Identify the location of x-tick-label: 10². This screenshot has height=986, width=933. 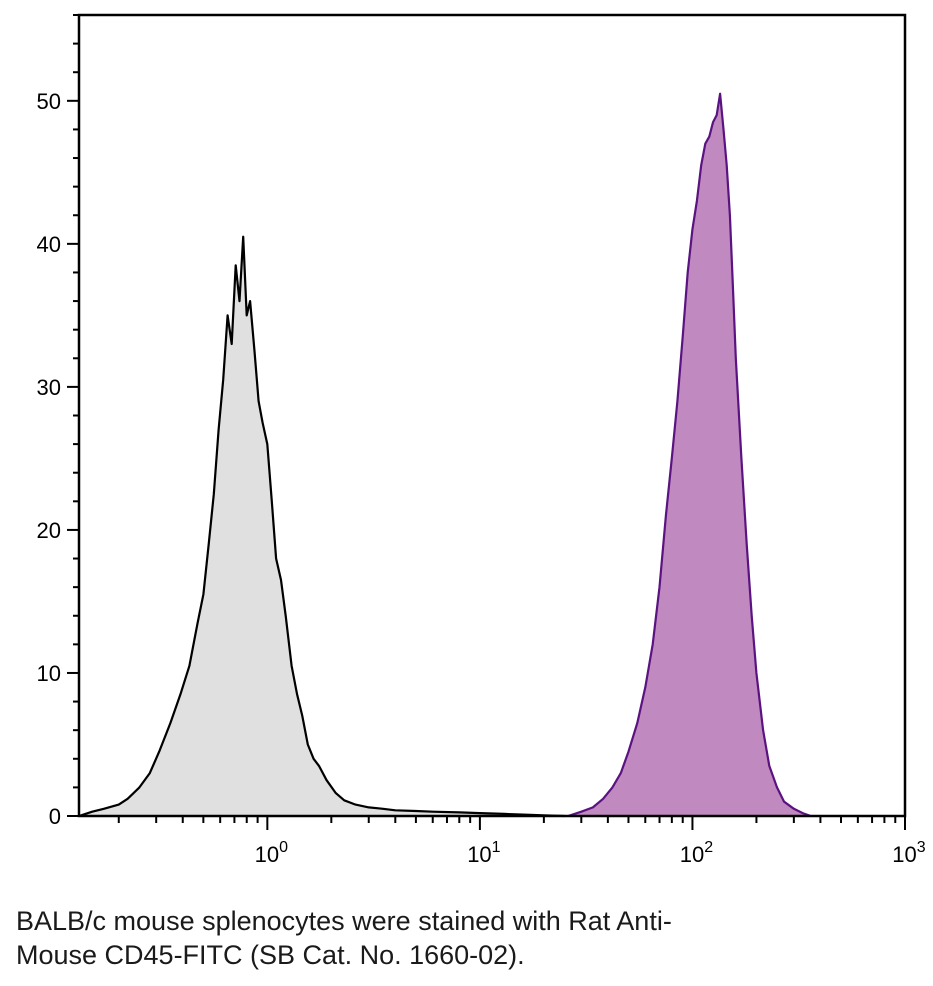
(696, 853).